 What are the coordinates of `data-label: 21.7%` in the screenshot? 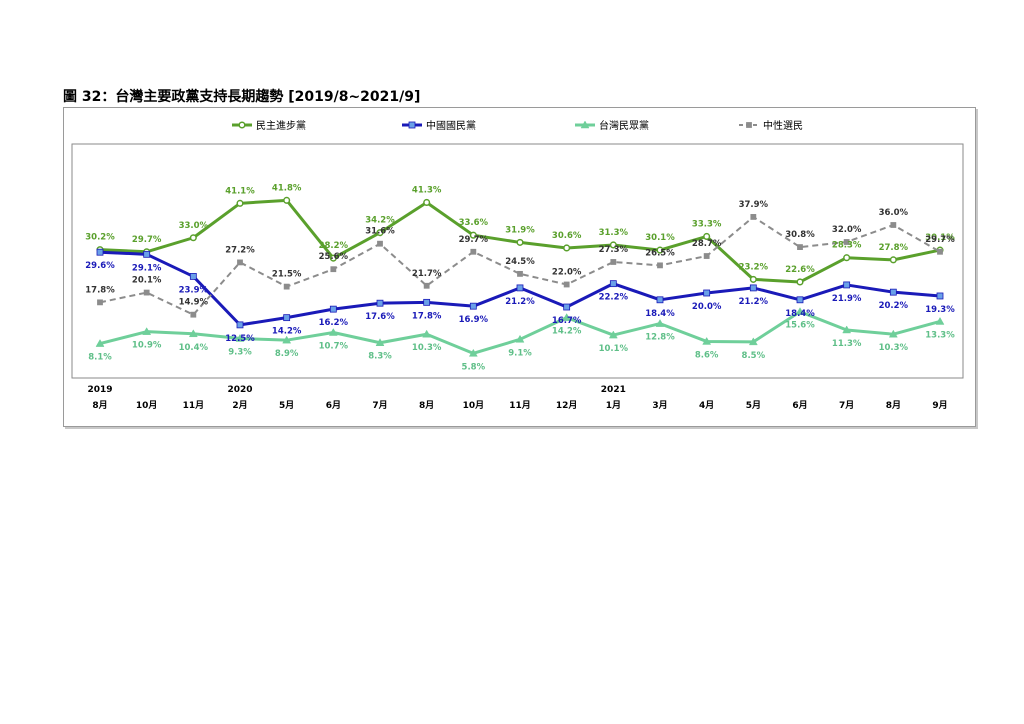 It's located at (427, 274).